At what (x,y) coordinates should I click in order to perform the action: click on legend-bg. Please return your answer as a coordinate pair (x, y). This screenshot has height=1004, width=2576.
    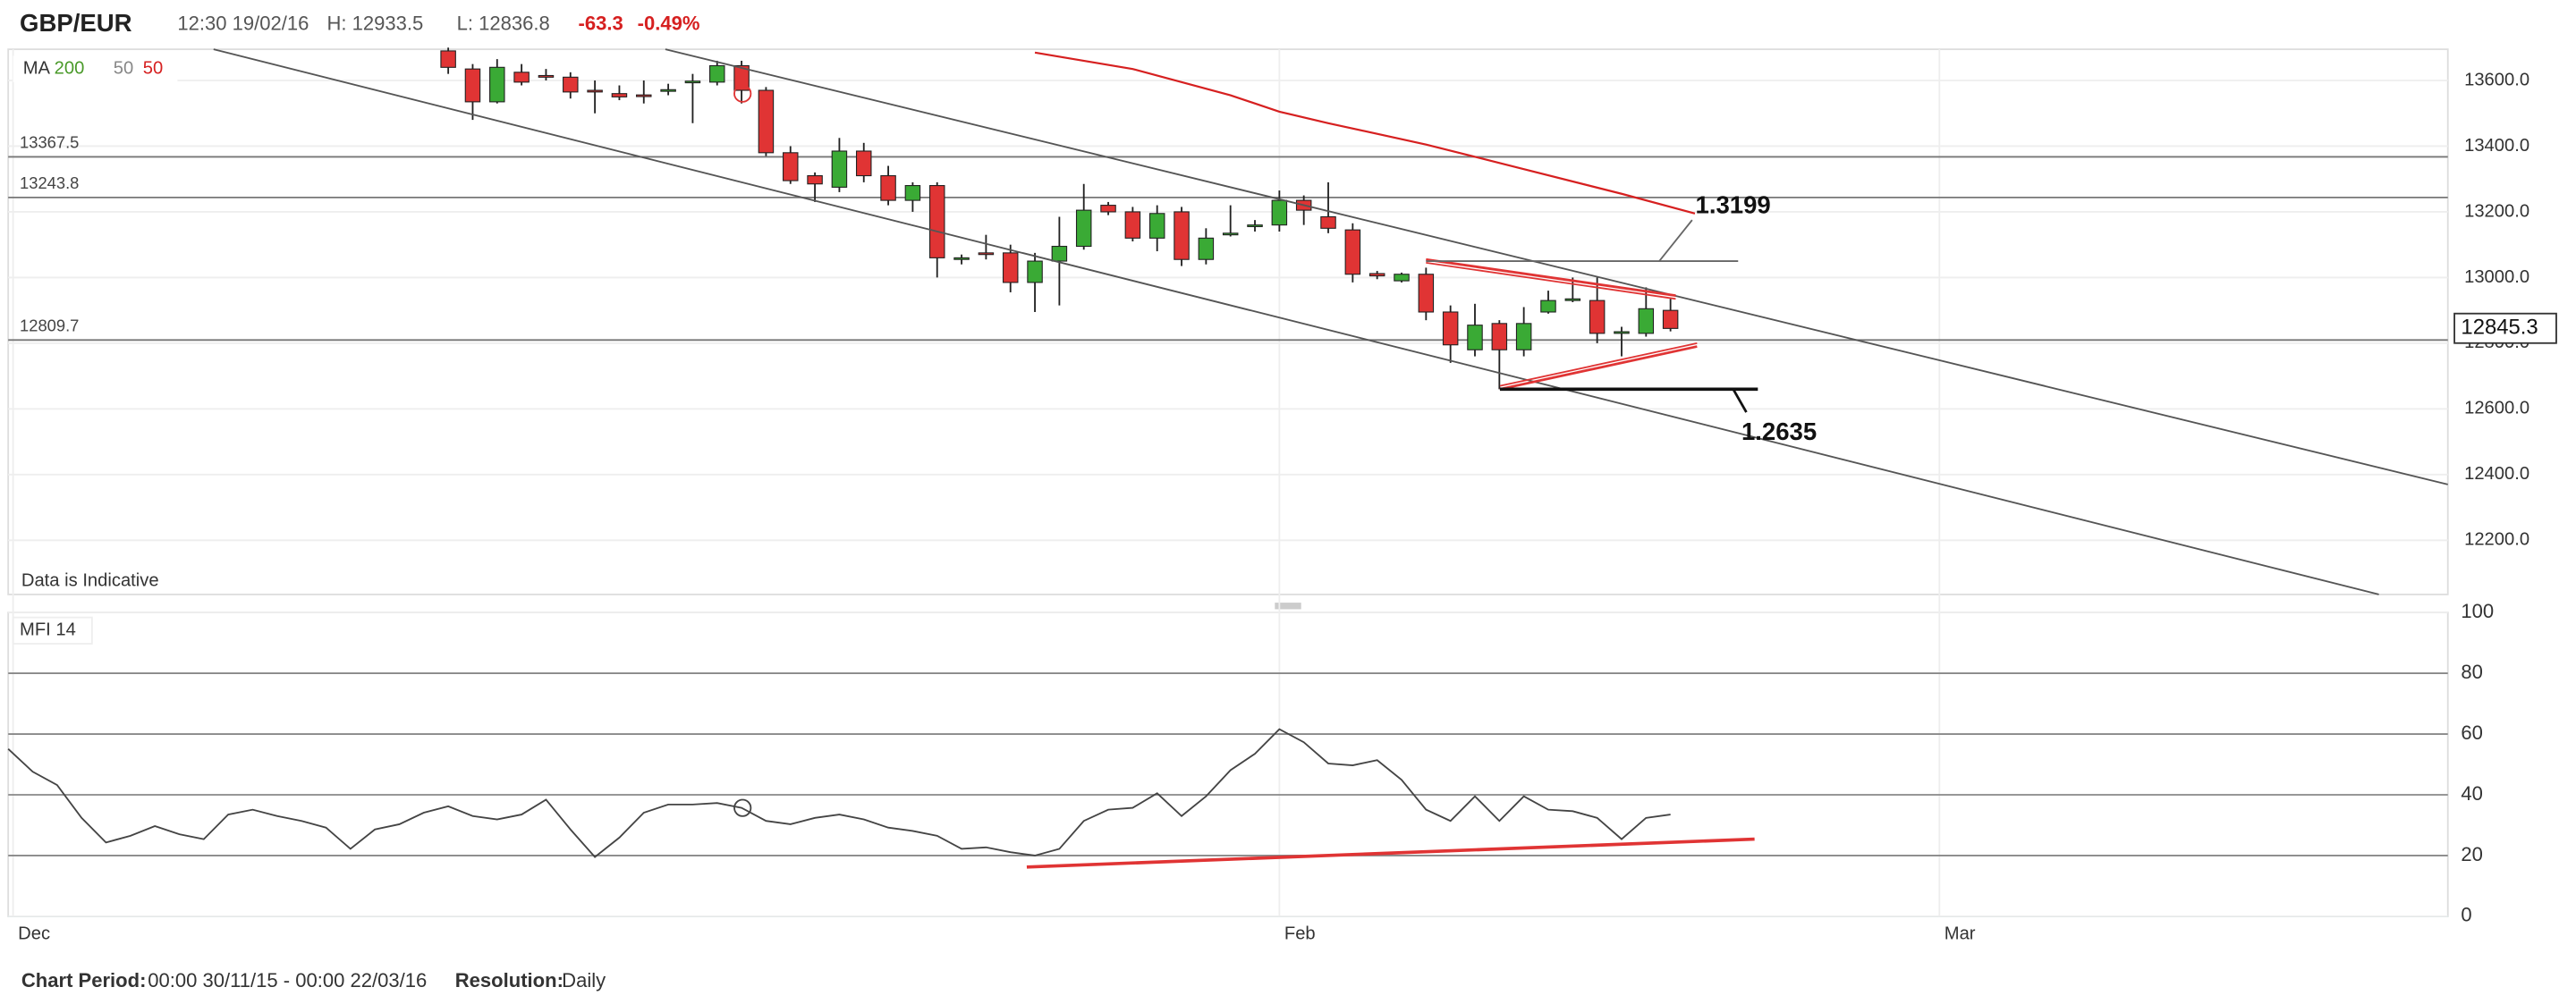
    Looking at the image, I should click on (95, 68).